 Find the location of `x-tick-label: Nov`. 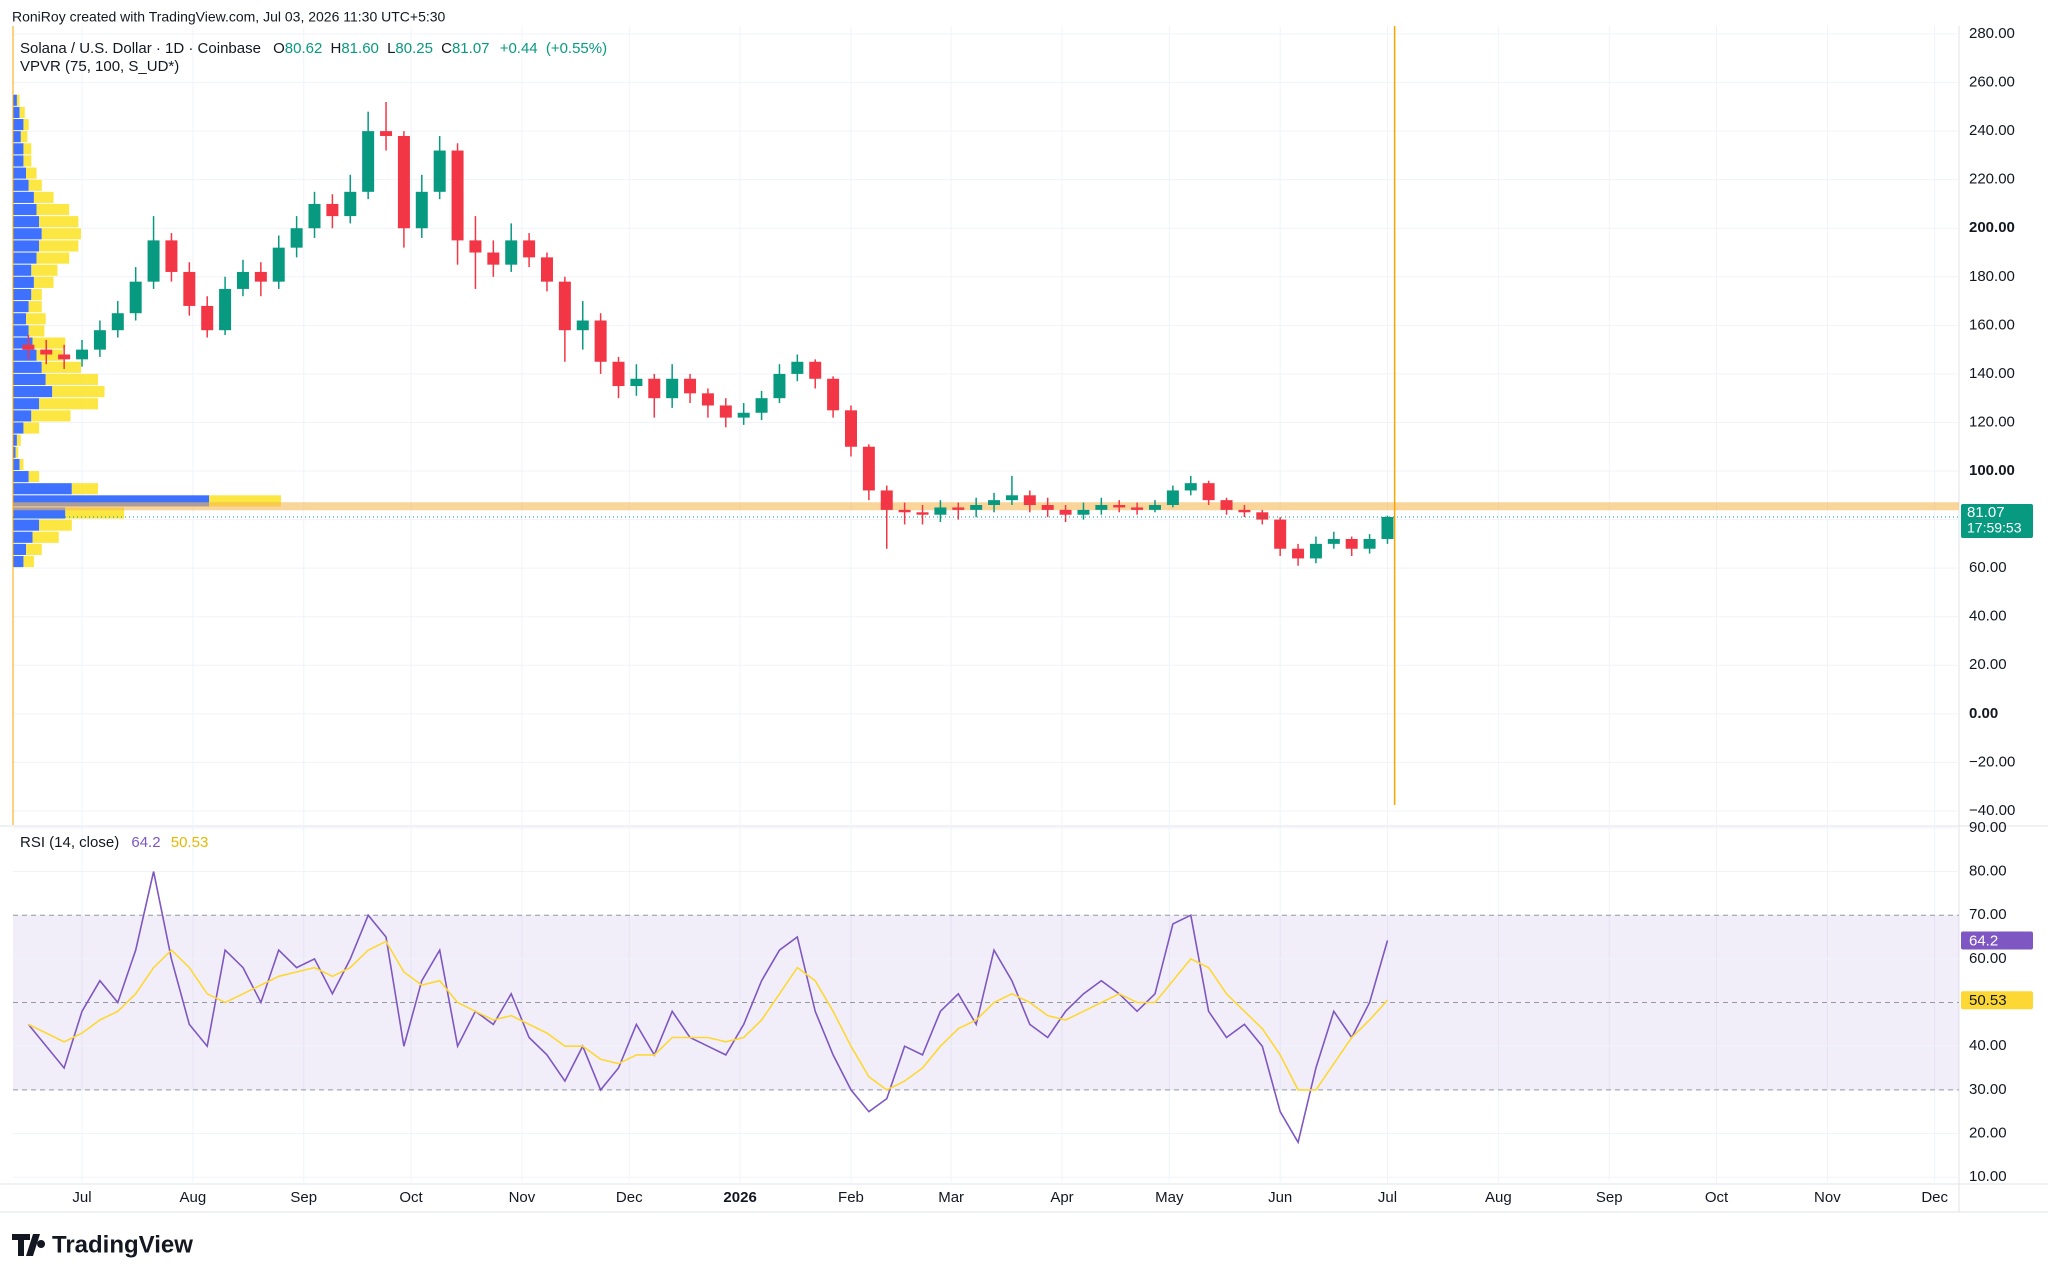

x-tick-label: Nov is located at coordinates (1827, 1197).